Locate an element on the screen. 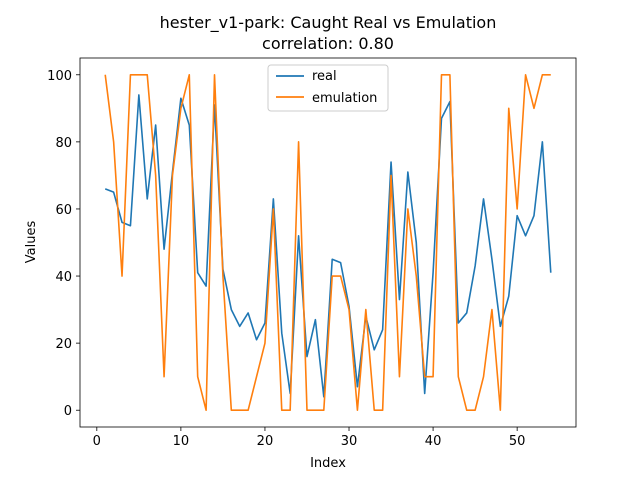  x-tick-label: 30 is located at coordinates (349, 441).